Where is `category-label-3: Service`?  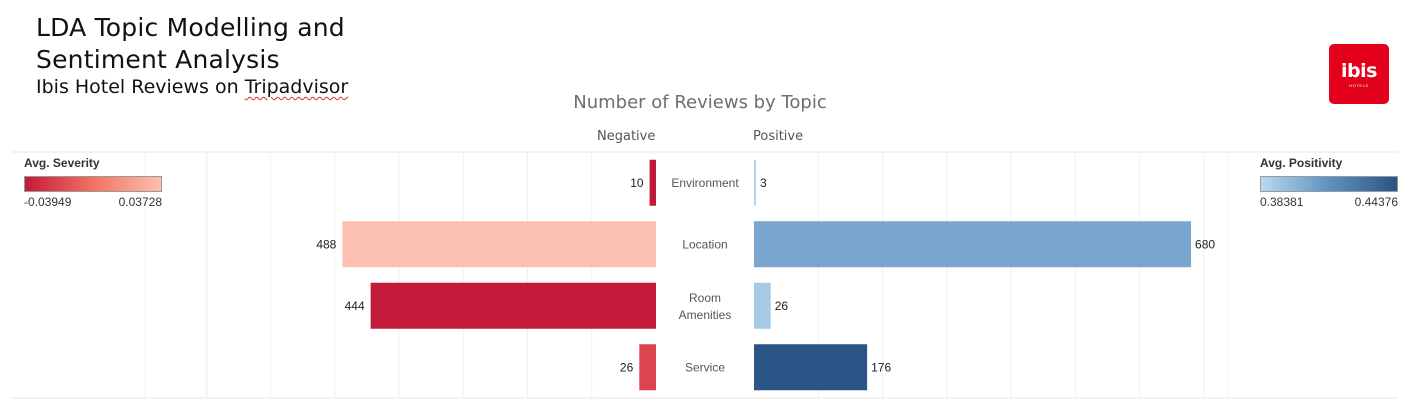
category-label-3: Service is located at coordinates (705, 367).